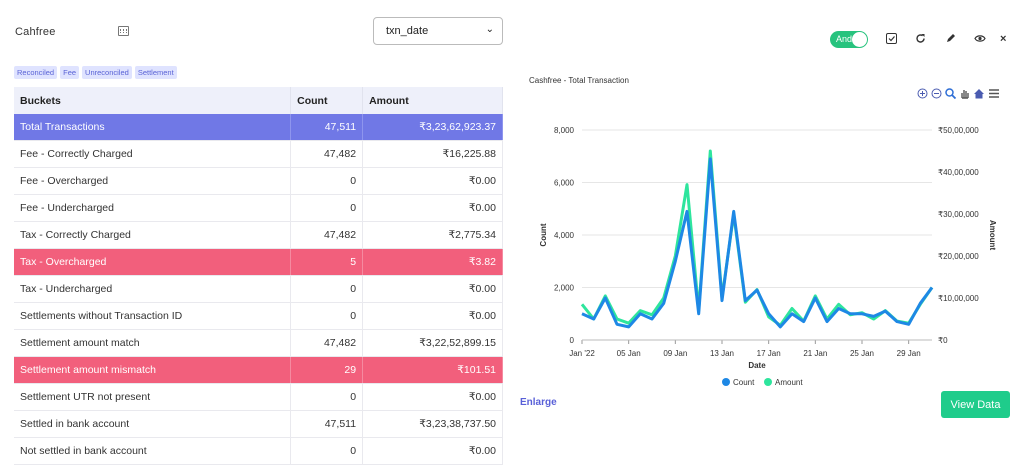 The height and width of the screenshot is (471, 1024). Describe the element at coordinates (920, 40) in the screenshot. I see `refresh-icon` at that location.